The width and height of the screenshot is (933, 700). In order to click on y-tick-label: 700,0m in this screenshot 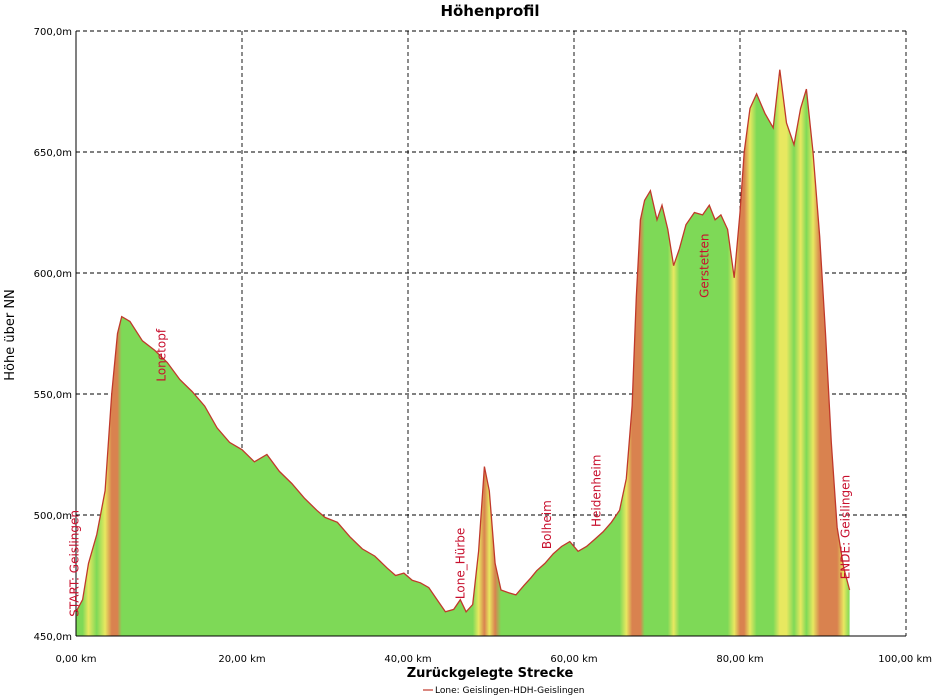, I will do `click(53, 32)`.